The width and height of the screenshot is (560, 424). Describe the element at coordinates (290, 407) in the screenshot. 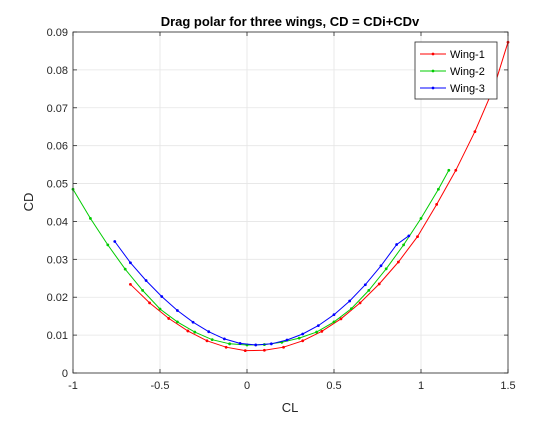

I see `x-axis-label: CL` at that location.